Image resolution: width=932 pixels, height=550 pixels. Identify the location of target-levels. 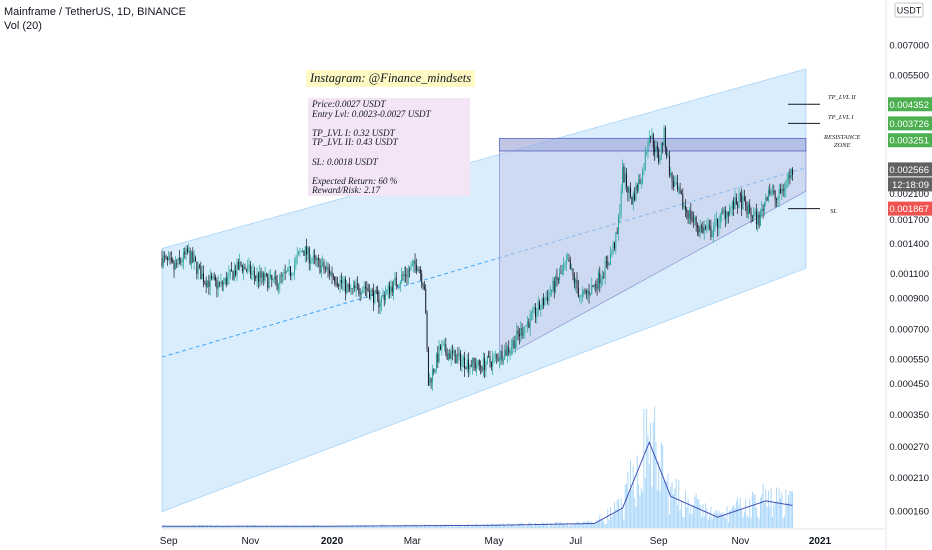
(804, 156).